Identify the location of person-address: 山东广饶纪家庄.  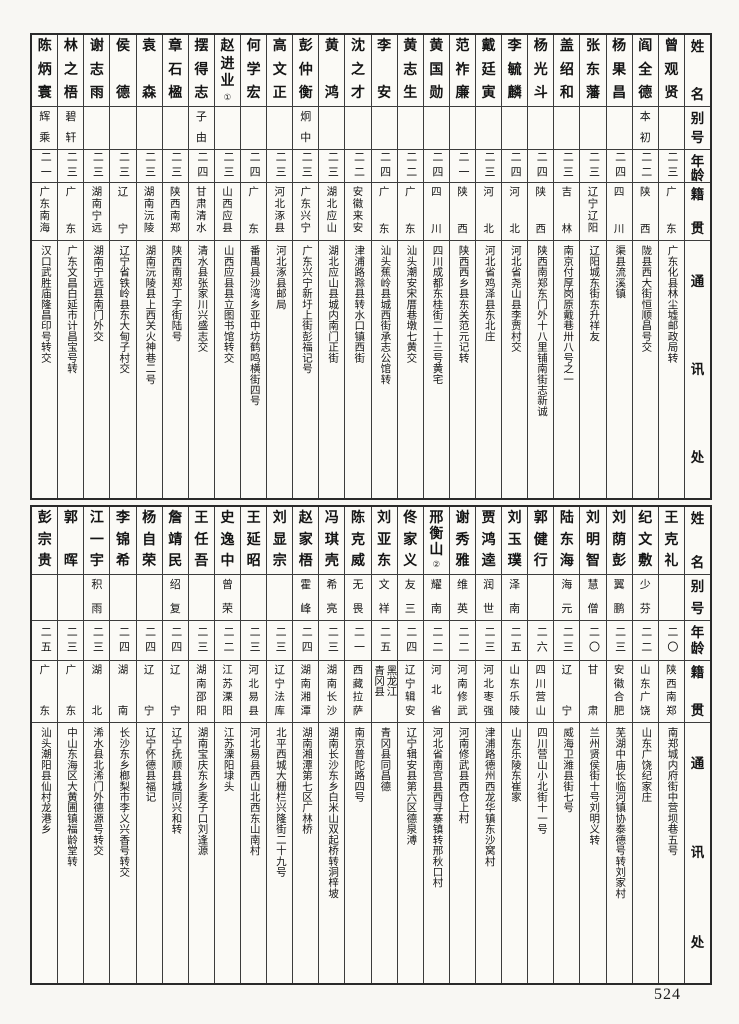
(645, 853).